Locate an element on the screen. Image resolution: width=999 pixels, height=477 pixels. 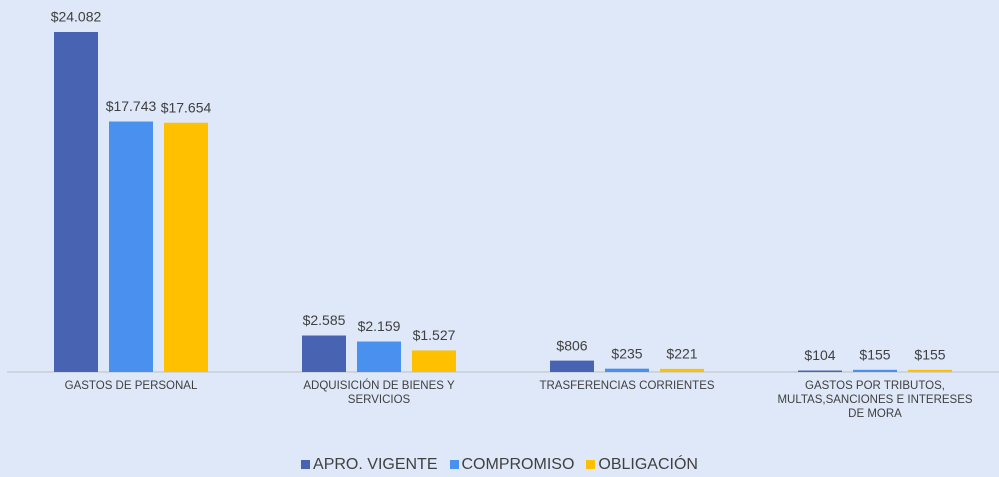
data-label: $104 is located at coordinates (819, 355).